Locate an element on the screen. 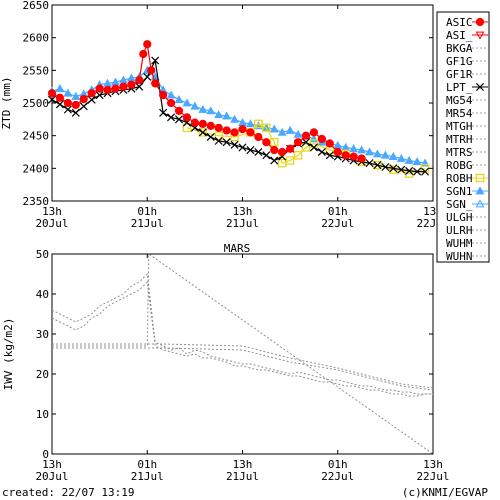 This screenshot has height=500, width=500. legend-label: MR54 is located at coordinates (459, 113).